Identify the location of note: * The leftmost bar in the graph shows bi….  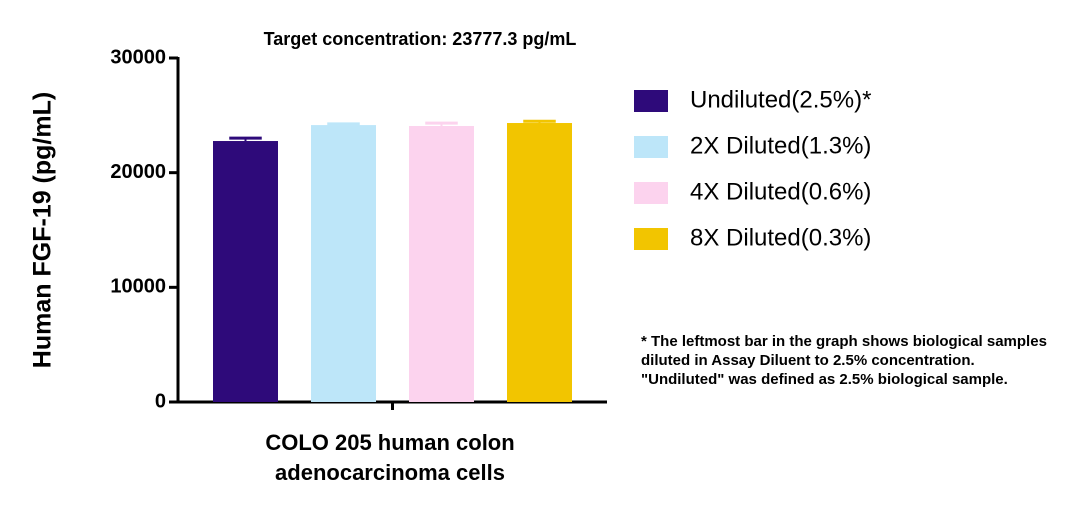
(844, 360).